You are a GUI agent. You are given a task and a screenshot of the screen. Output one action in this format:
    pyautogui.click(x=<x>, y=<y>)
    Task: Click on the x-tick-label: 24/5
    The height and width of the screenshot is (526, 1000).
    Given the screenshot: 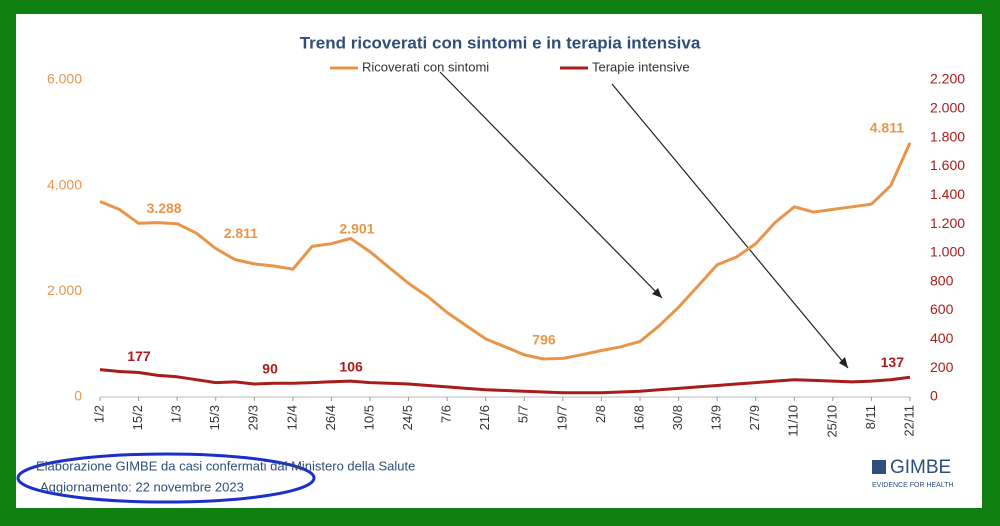 What is the action you would take?
    pyautogui.click(x=407, y=417)
    